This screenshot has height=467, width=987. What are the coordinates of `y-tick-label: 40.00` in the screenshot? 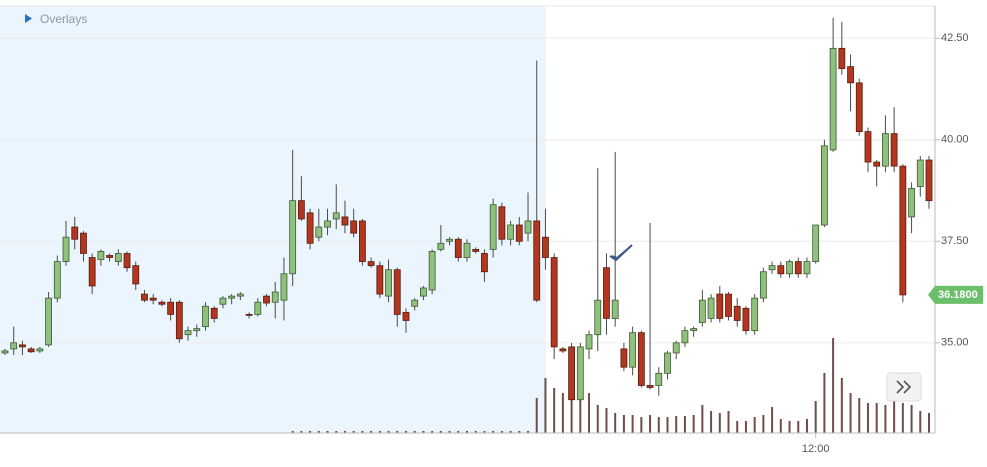 It's located at (955, 140).